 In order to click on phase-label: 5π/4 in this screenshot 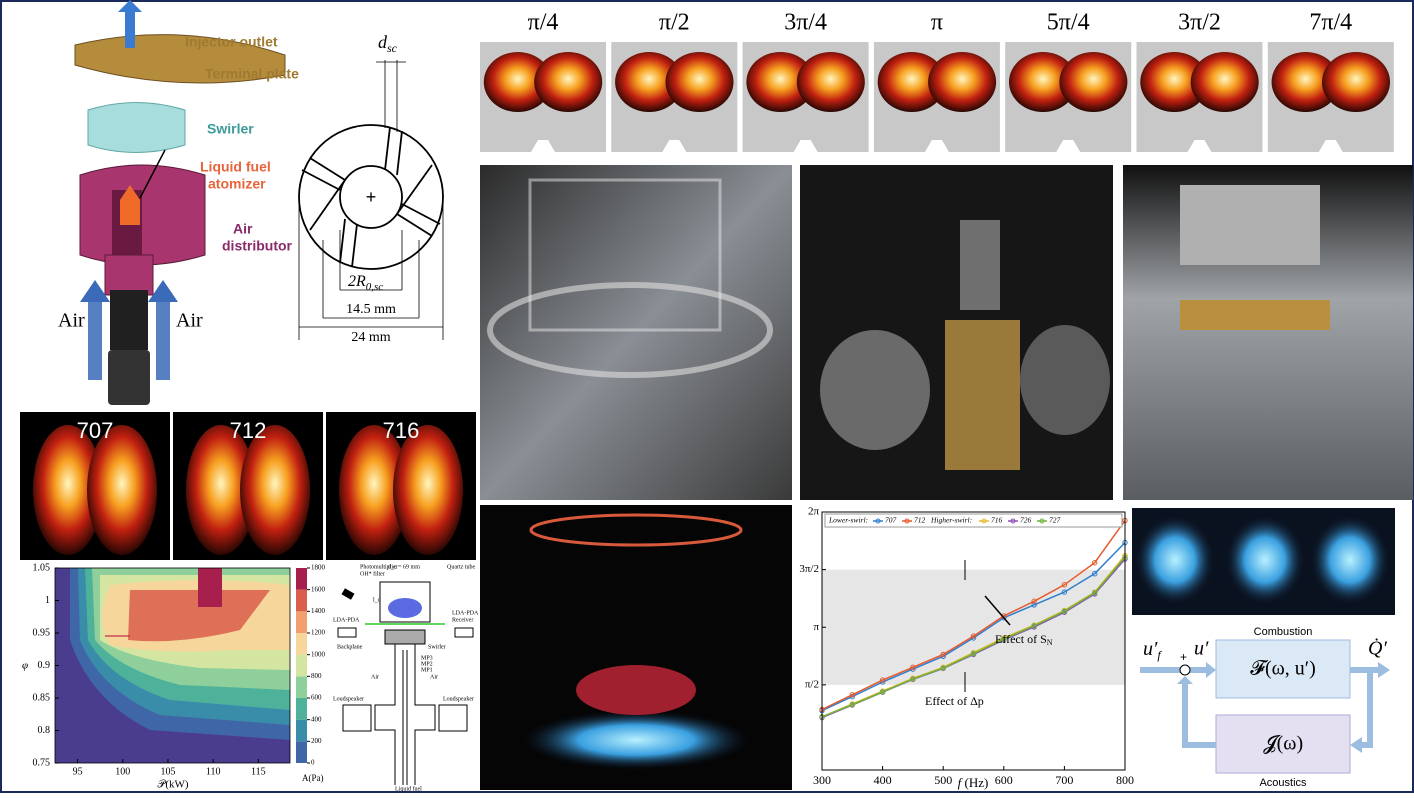, I will do `click(1068, 23)`.